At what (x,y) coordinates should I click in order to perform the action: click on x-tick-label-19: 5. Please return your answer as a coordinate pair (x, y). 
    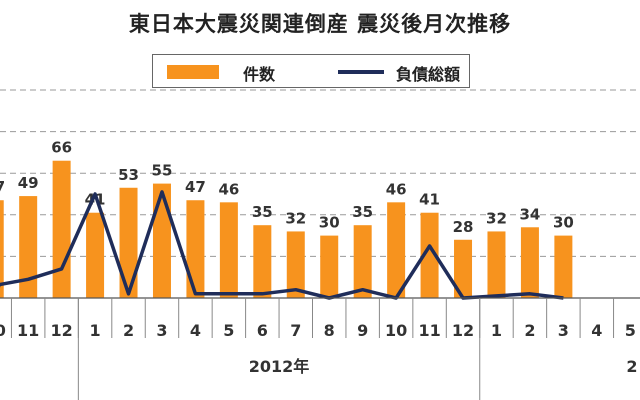
    Looking at the image, I should click on (630, 330).